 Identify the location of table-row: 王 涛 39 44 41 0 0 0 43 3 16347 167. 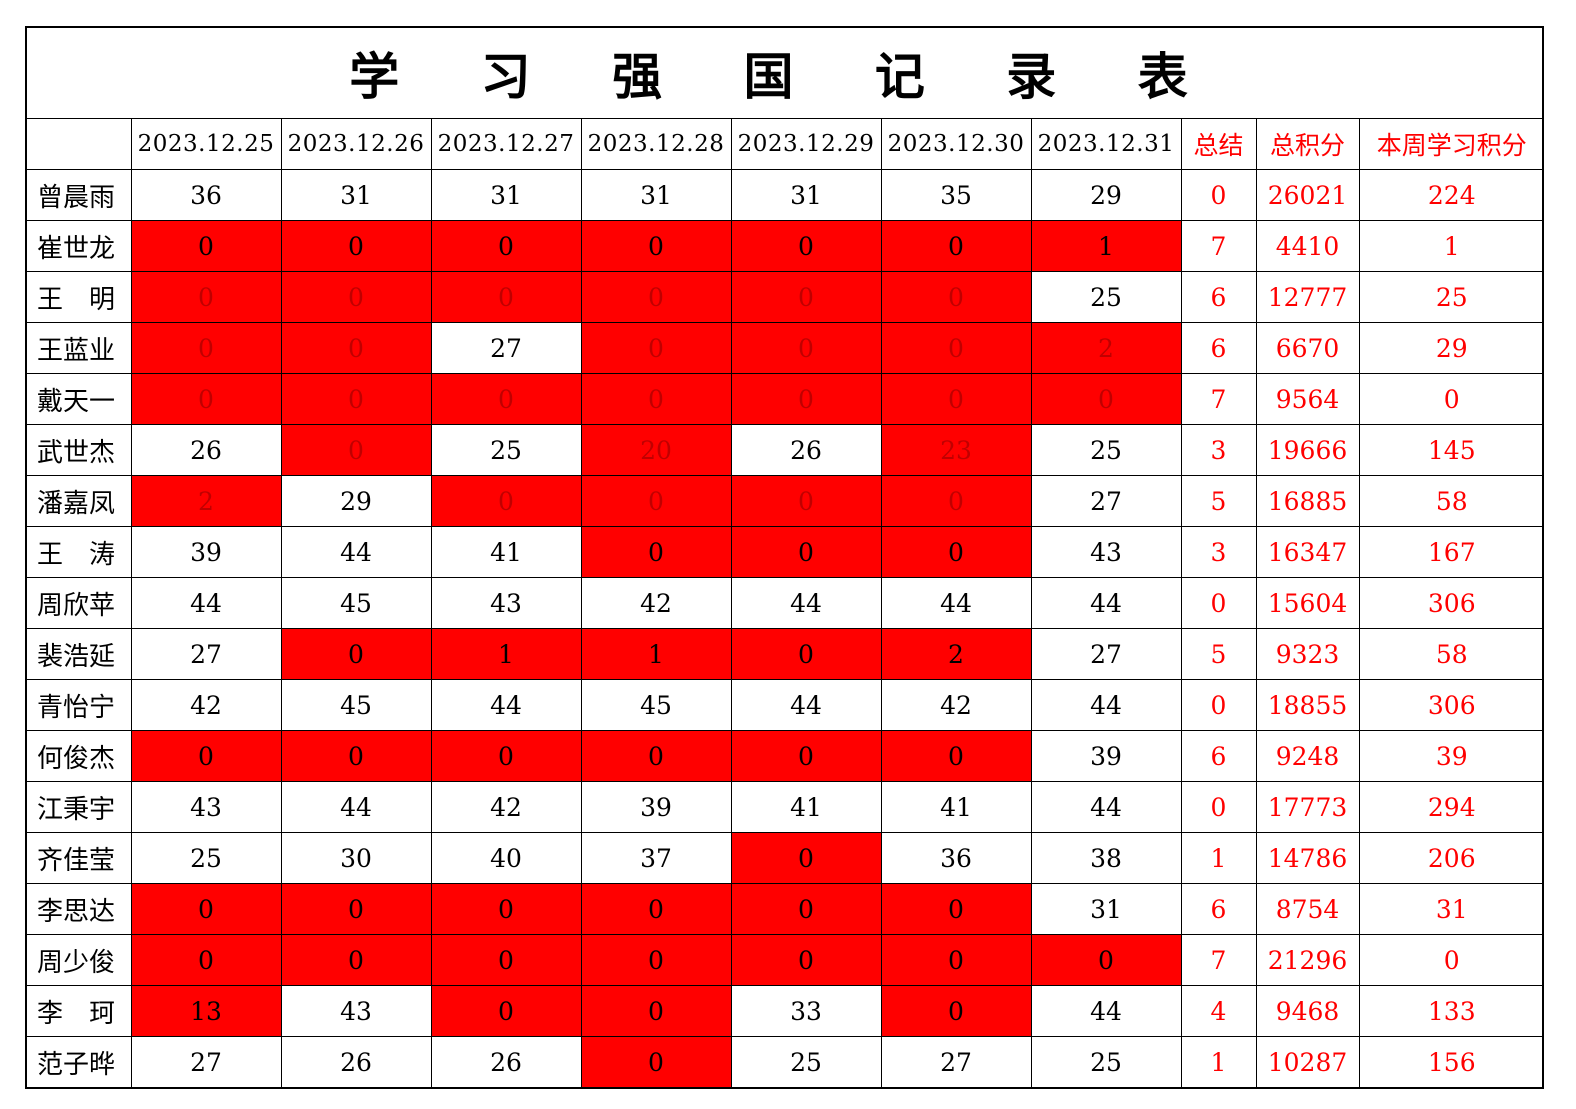
(785, 552).